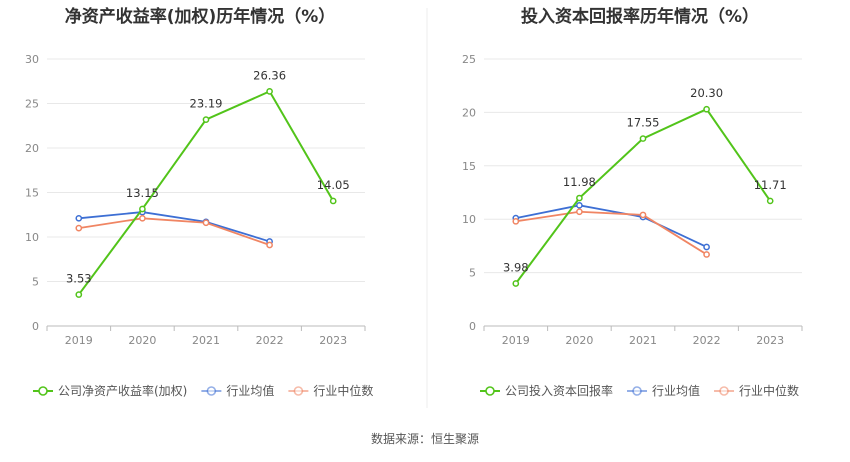  I want to click on legend-item: 公司投入资本回报率, so click(546, 390).